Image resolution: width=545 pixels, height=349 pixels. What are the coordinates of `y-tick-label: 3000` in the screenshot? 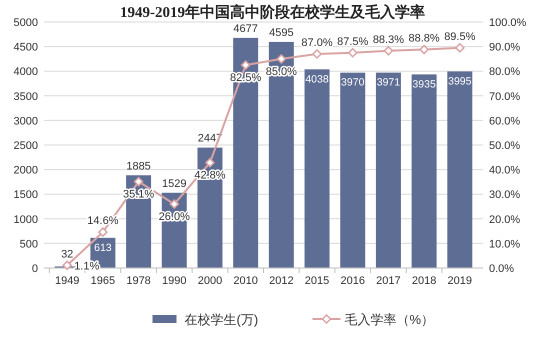 It's located at (26, 121).